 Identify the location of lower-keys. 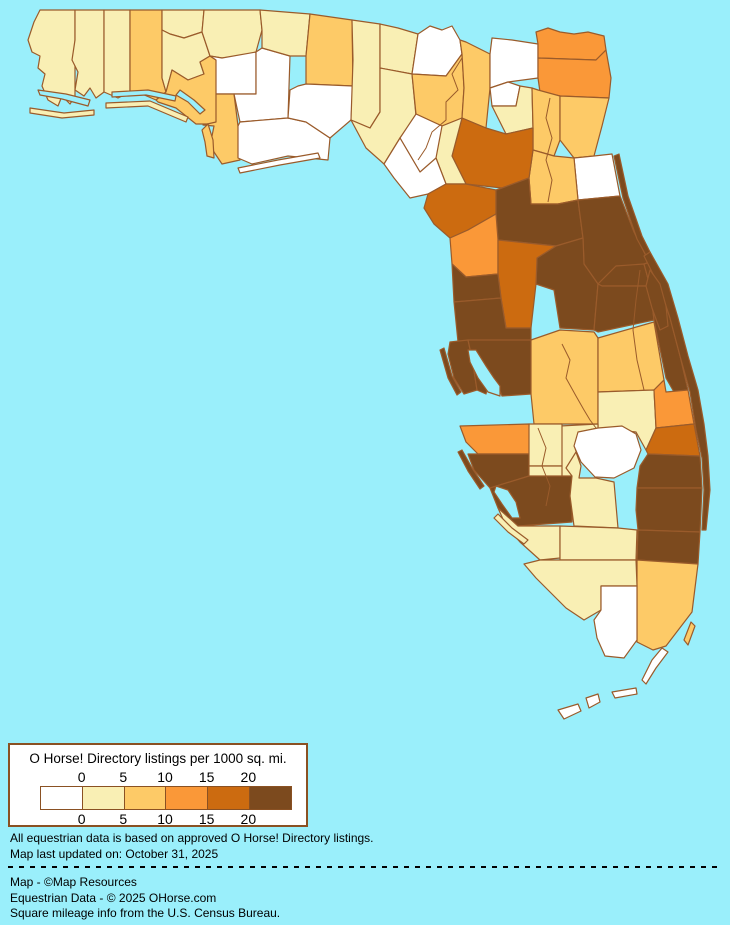
(569, 711).